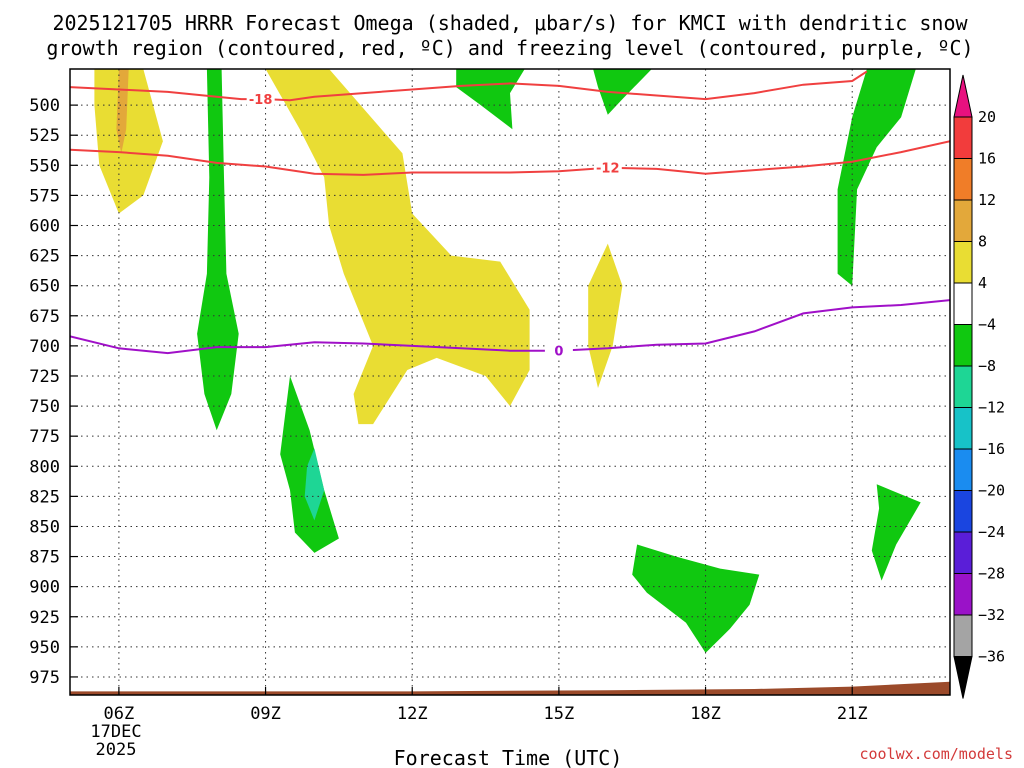  I want to click on colorbar-label-11: −28, so click(991, 574).